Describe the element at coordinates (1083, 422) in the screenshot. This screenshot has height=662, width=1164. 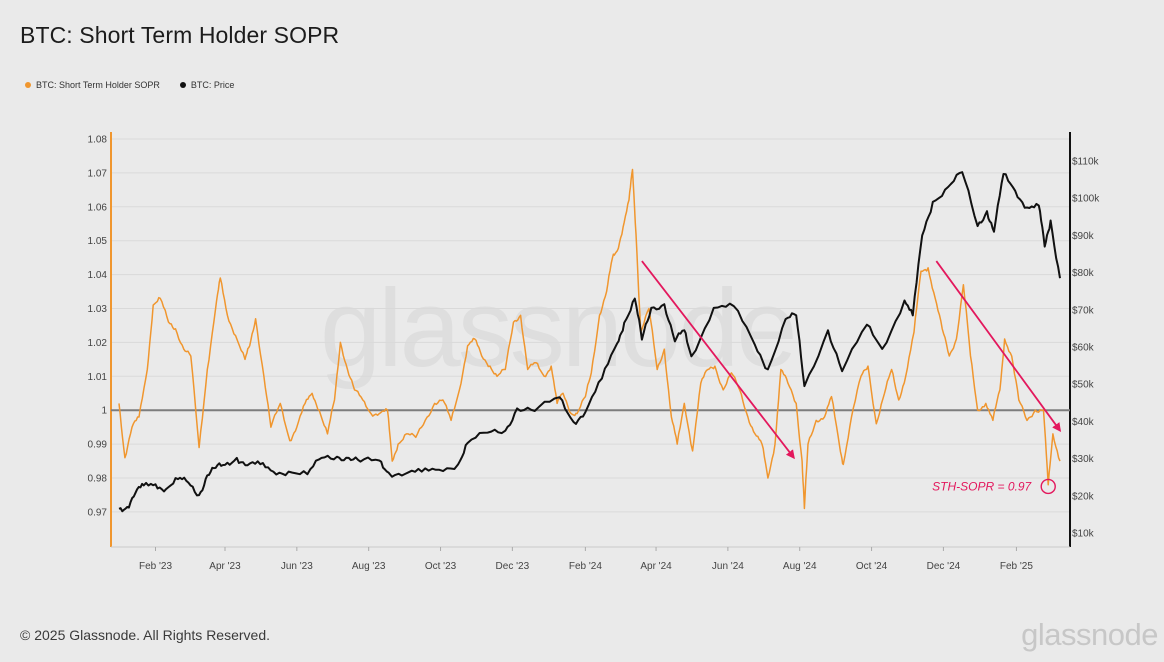
I see `y-right-tick-label: $40k` at that location.